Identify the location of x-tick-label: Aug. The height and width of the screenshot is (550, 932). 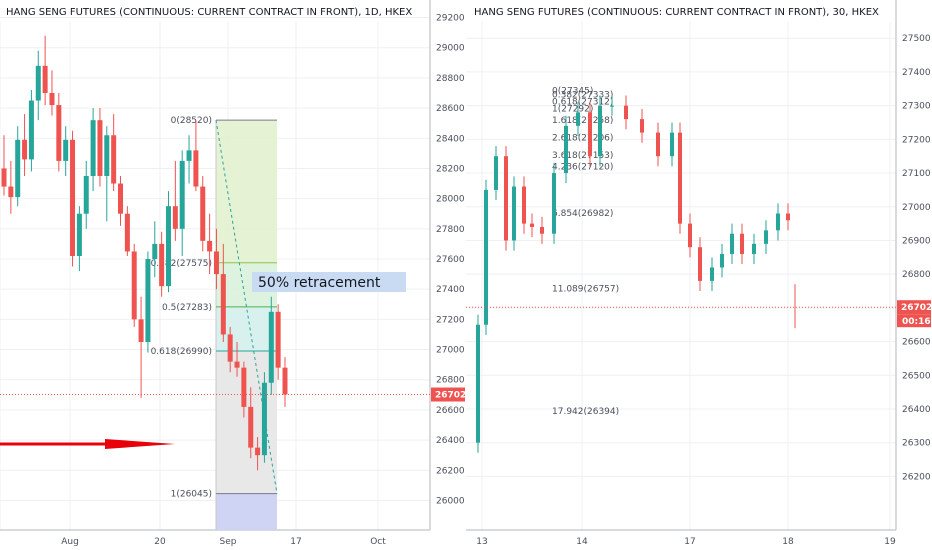
(70, 542).